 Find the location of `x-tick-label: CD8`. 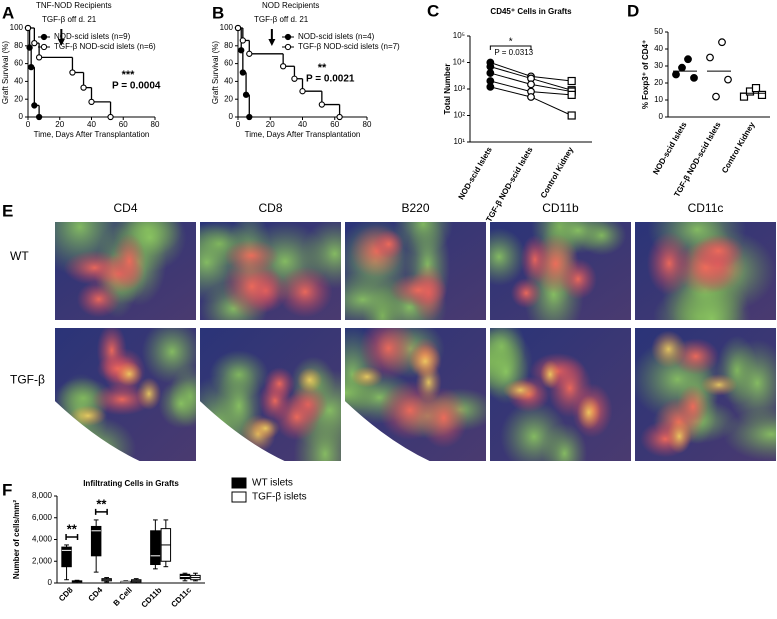

x-tick-label: CD8 is located at coordinates (66, 594).